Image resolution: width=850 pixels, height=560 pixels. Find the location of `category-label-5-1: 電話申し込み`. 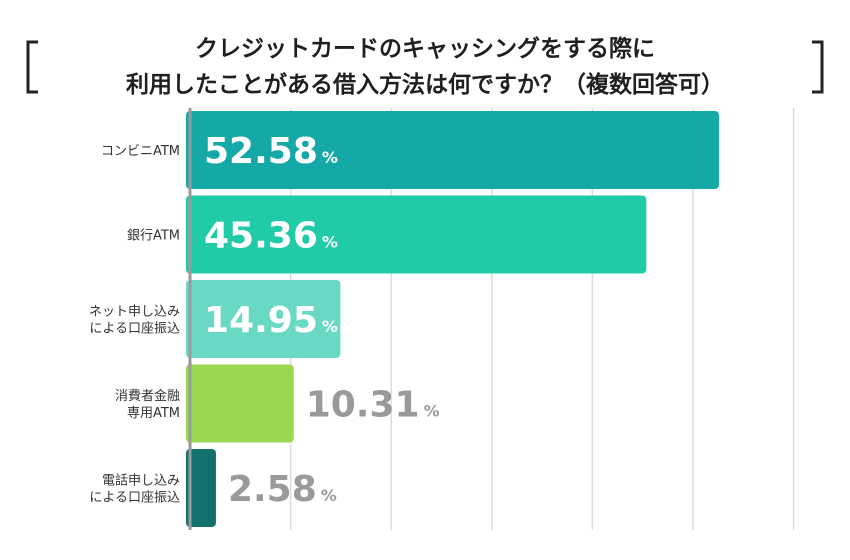

category-label-5-1: 電話申し込み is located at coordinates (141, 481).